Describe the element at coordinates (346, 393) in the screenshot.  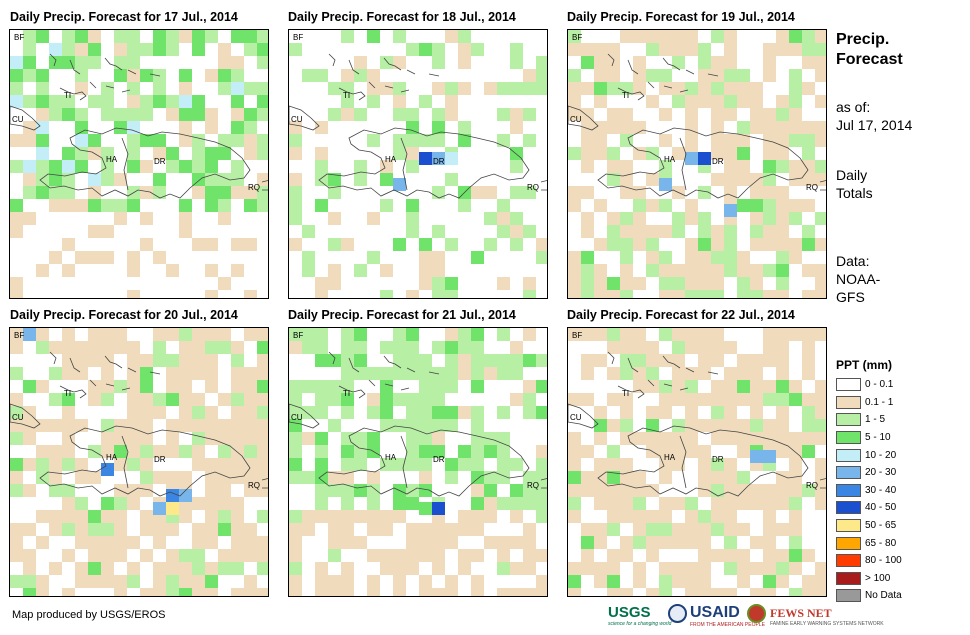
I see `map-label-ti: TI` at that location.